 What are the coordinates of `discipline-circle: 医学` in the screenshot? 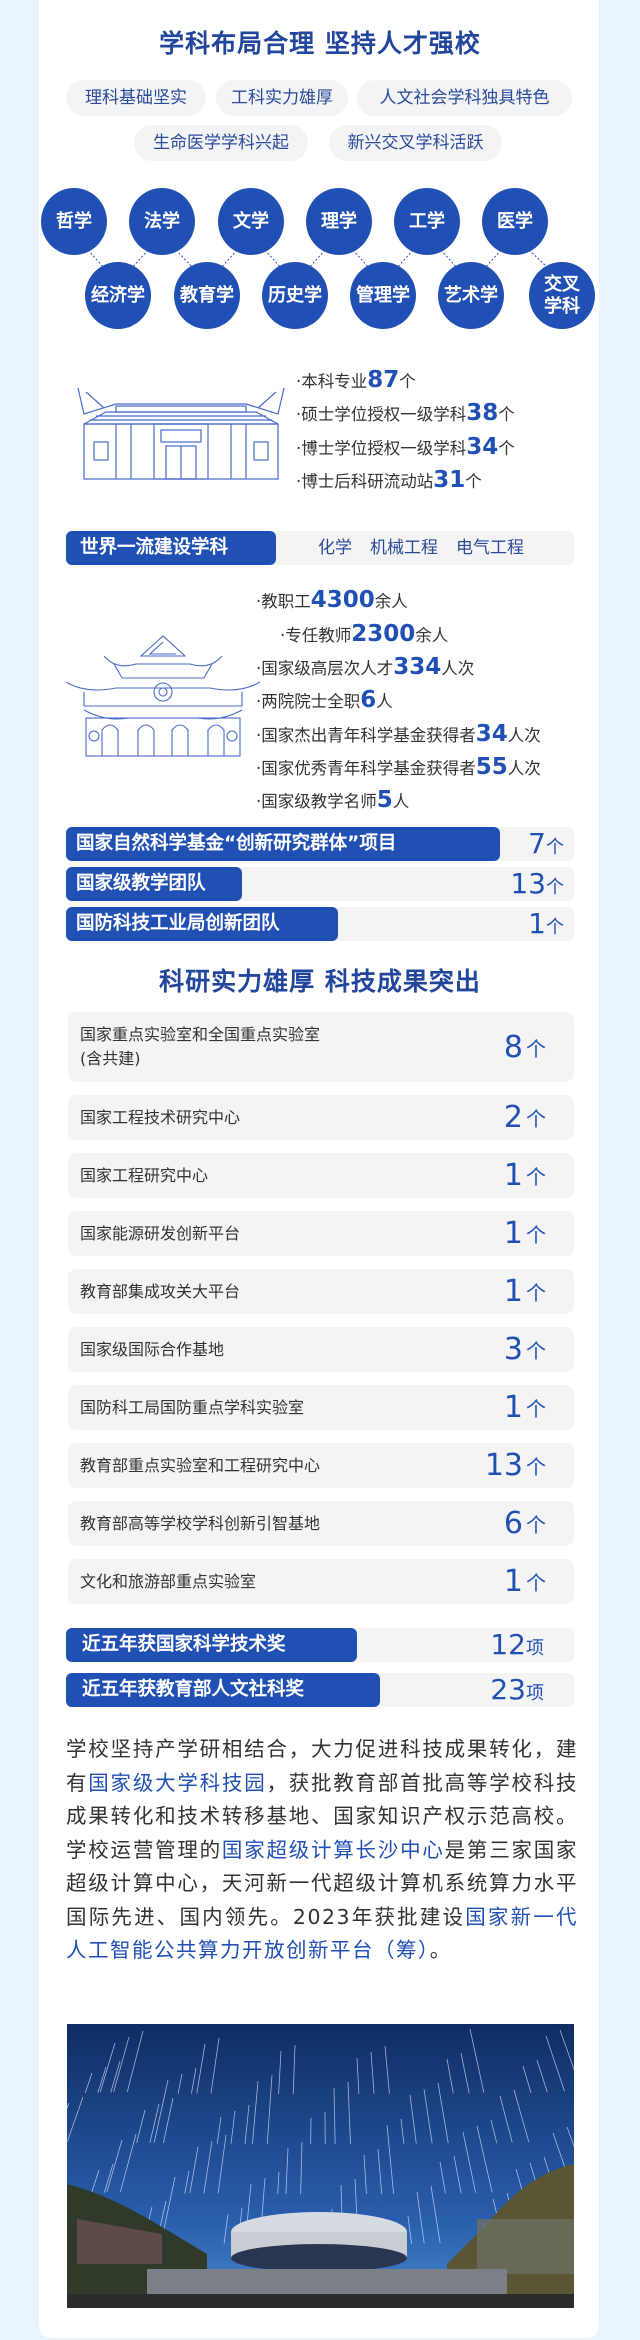 It's located at (515, 221).